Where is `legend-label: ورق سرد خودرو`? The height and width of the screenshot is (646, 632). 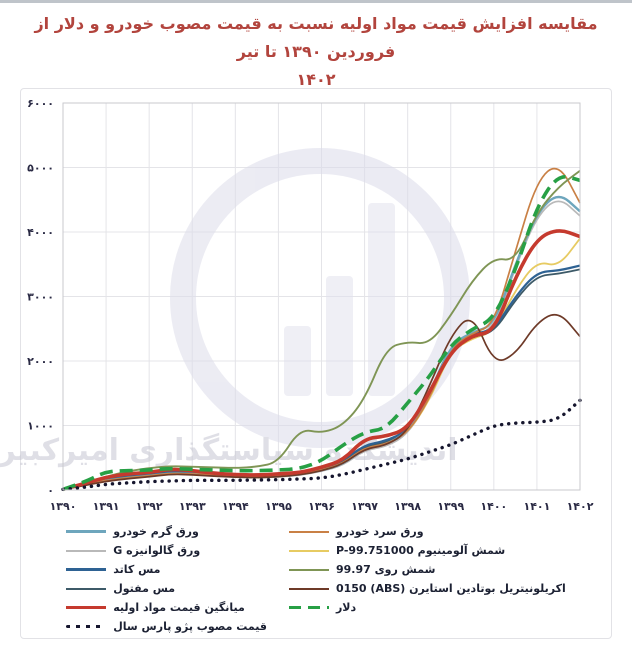
legend-label: ورق سرد خودرو is located at coordinates (379, 531).